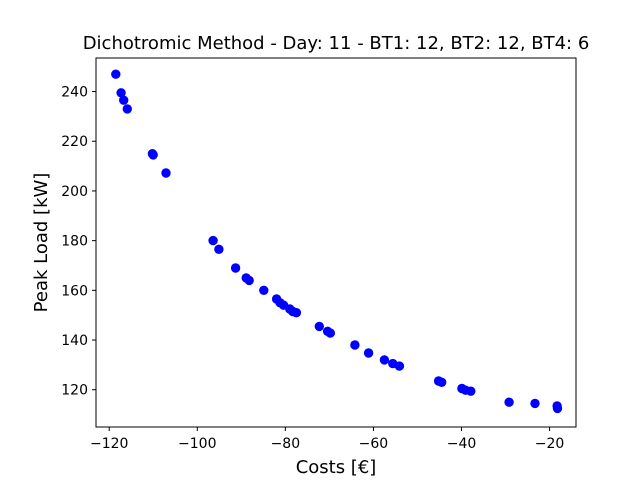 The image size is (640, 484). What do you see at coordinates (74, 291) in the screenshot?
I see `y-tick-label: 160` at bounding box center [74, 291].